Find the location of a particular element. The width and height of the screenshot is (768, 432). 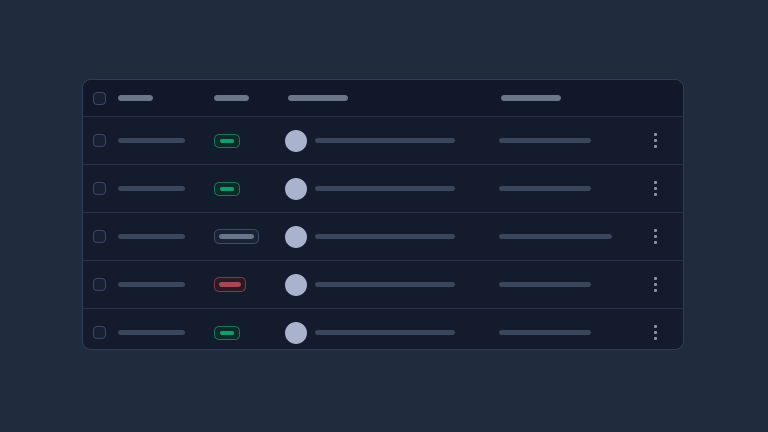

table-header-row is located at coordinates (383, 98).